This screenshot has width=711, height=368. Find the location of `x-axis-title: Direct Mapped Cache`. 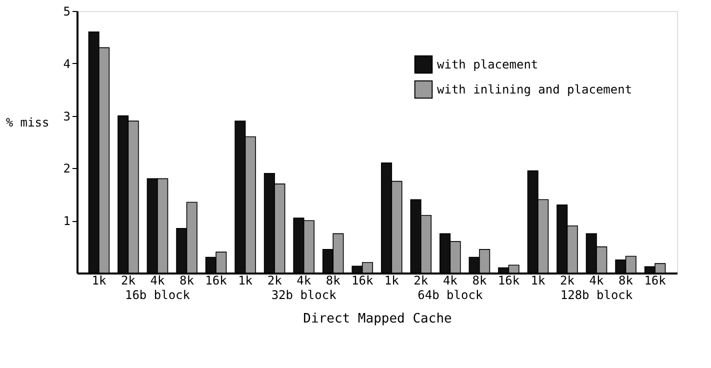

x-axis-title: Direct Mapped Cache is located at coordinates (377, 319).